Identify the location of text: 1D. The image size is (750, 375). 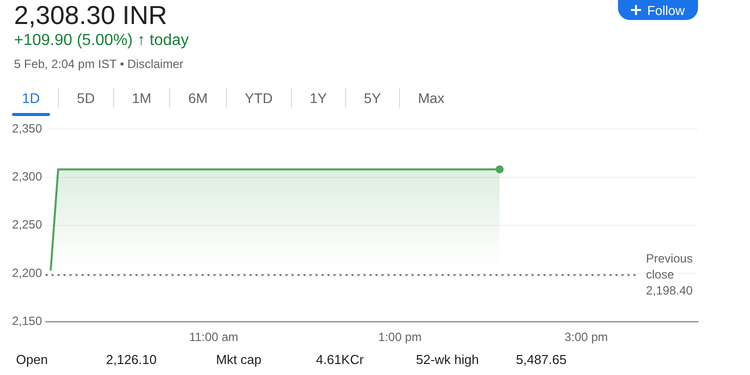
(31, 98).